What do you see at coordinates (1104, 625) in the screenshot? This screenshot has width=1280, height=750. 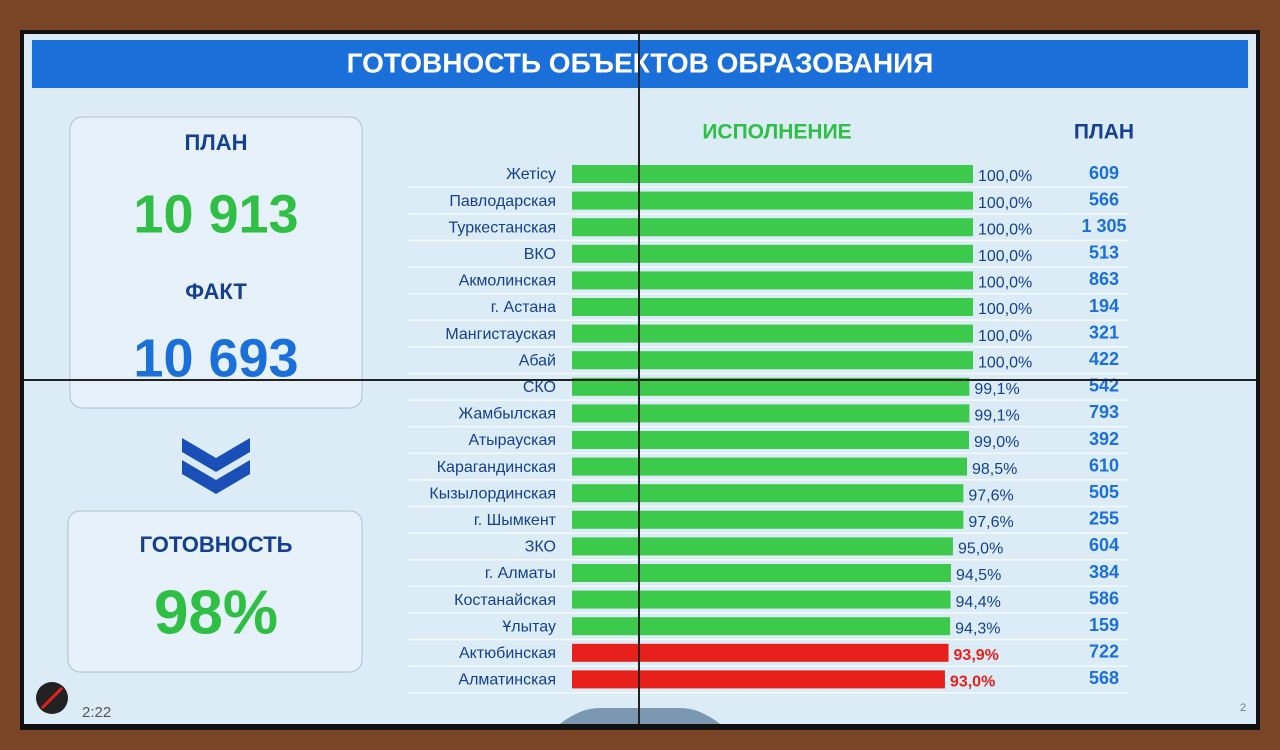 I see `plan-value: 159` at bounding box center [1104, 625].